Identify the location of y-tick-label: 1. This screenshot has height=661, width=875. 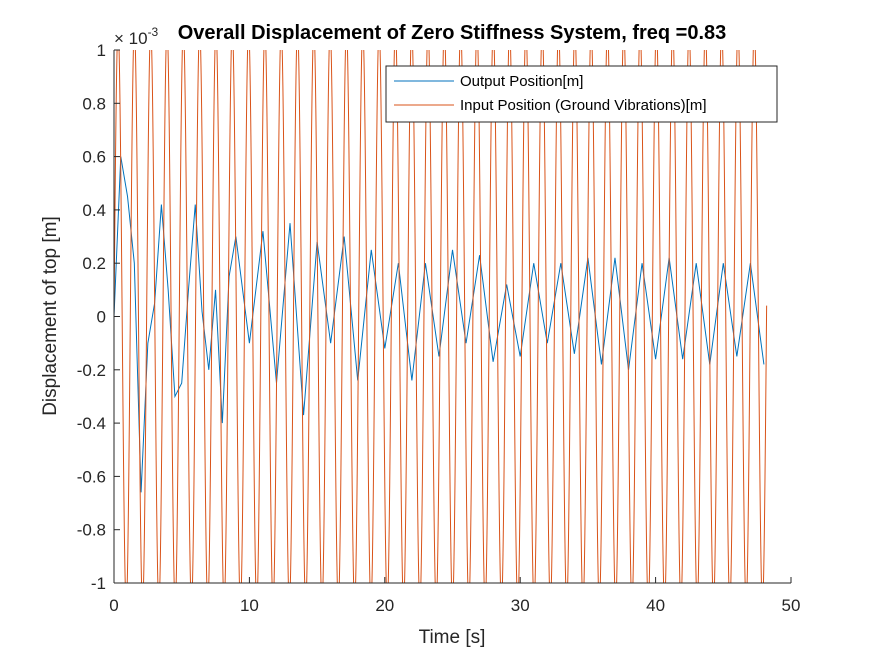
(101, 50).